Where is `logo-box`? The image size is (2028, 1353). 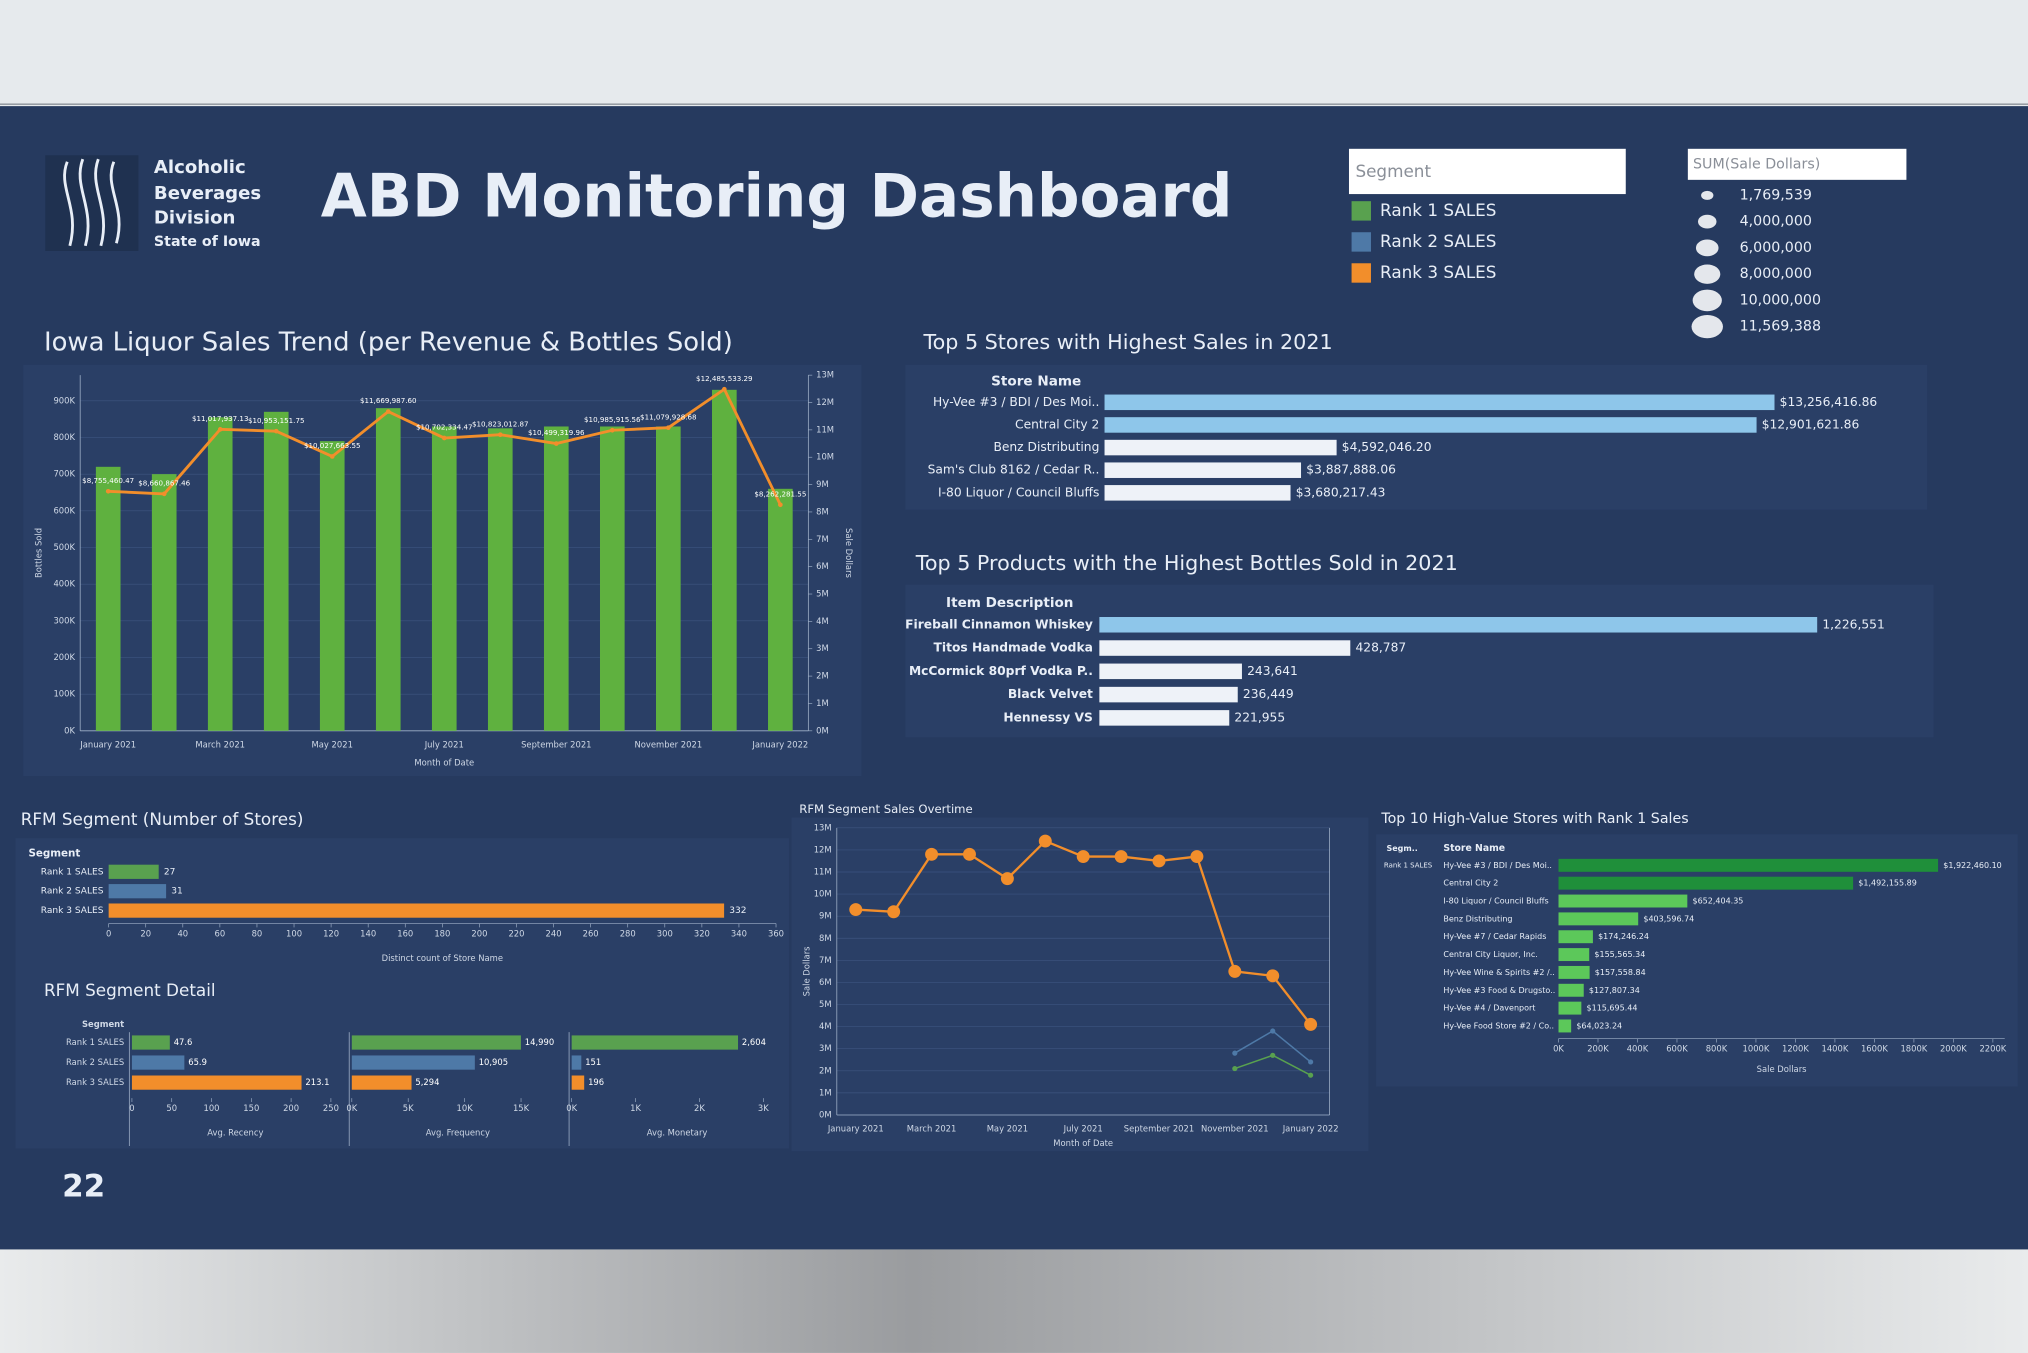
logo-box is located at coordinates (92, 203).